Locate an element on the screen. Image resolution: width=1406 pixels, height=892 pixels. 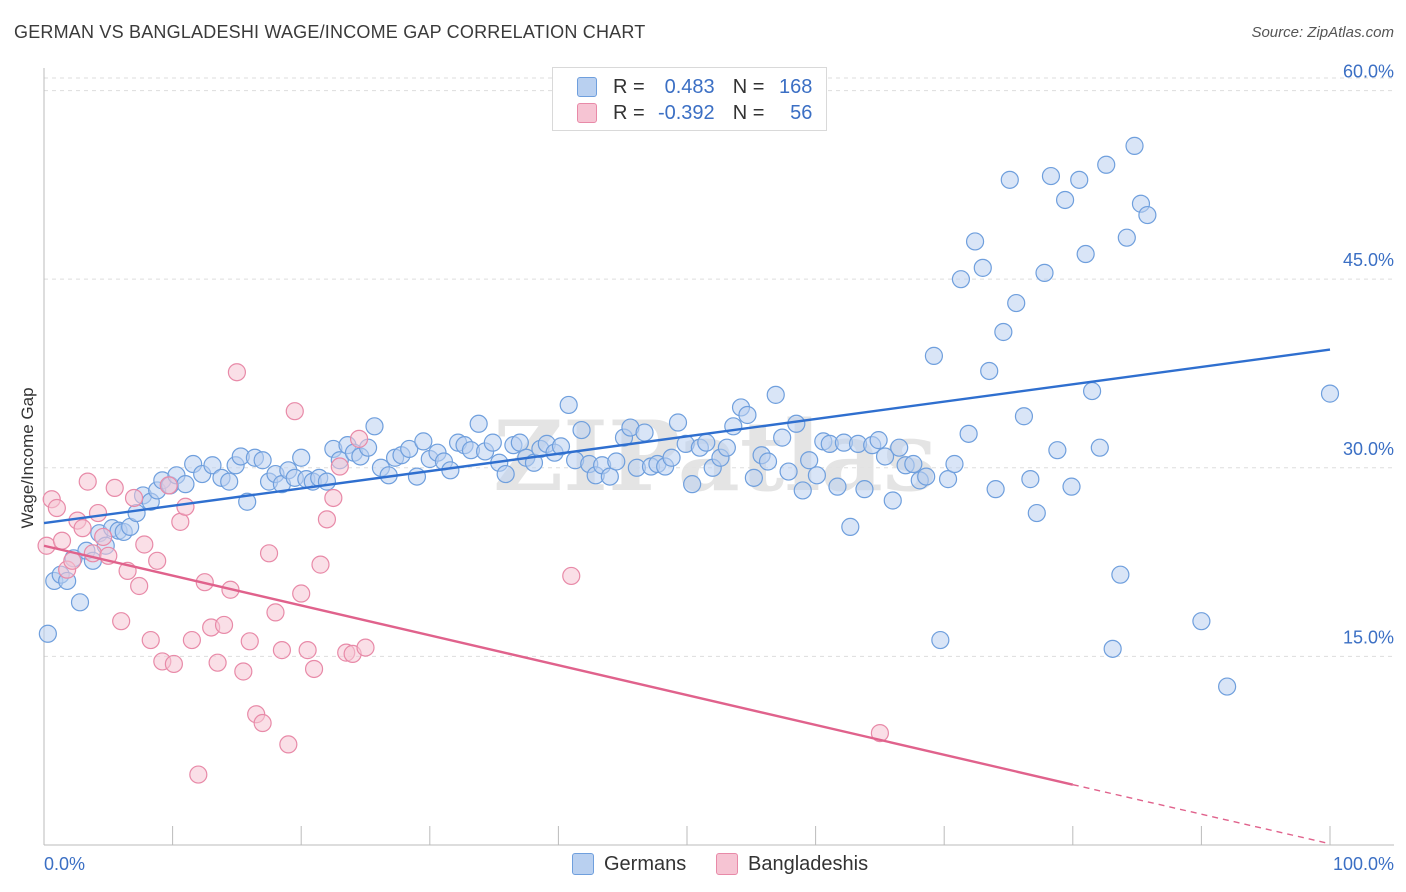
x-tick-label-min: 0.0% is located at coordinates (64, 864).